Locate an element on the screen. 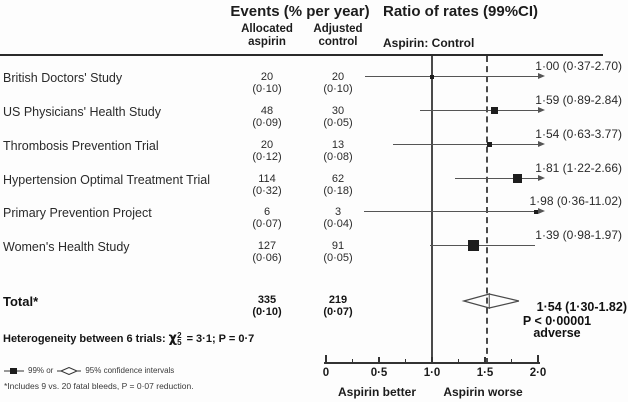 Image resolution: width=628 pixels, height=402 pixels. aspirin-control-subtitle: Aspirin: Control is located at coordinates (429, 43).